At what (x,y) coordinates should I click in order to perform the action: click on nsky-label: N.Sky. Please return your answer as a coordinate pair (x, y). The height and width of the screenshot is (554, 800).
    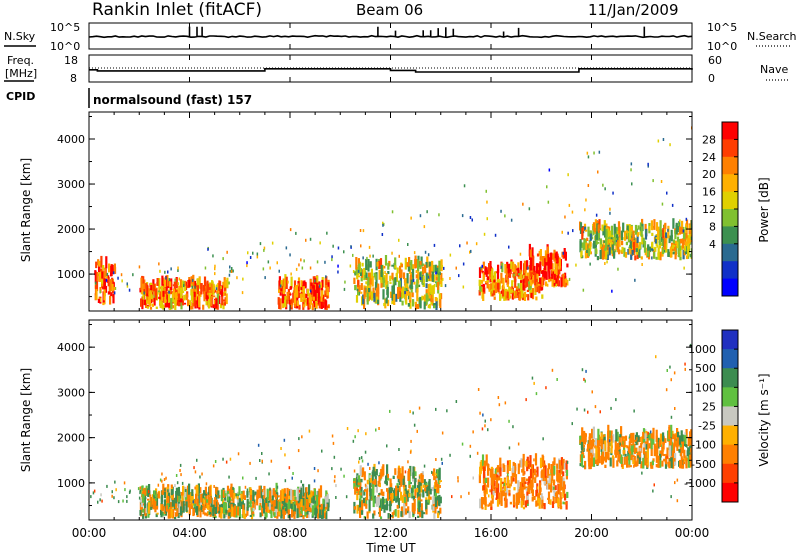
    Looking at the image, I should click on (20, 36).